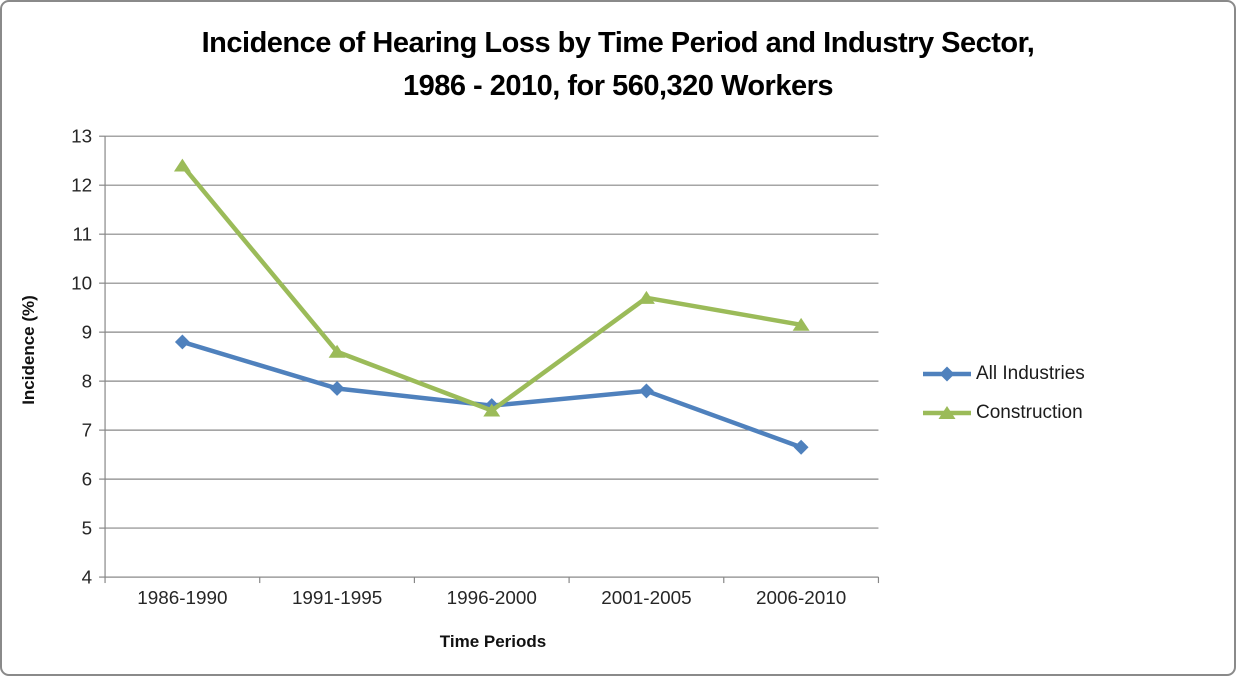 The height and width of the screenshot is (676, 1236). Describe the element at coordinates (87, 578) in the screenshot. I see `y-tick-label: 4` at that location.